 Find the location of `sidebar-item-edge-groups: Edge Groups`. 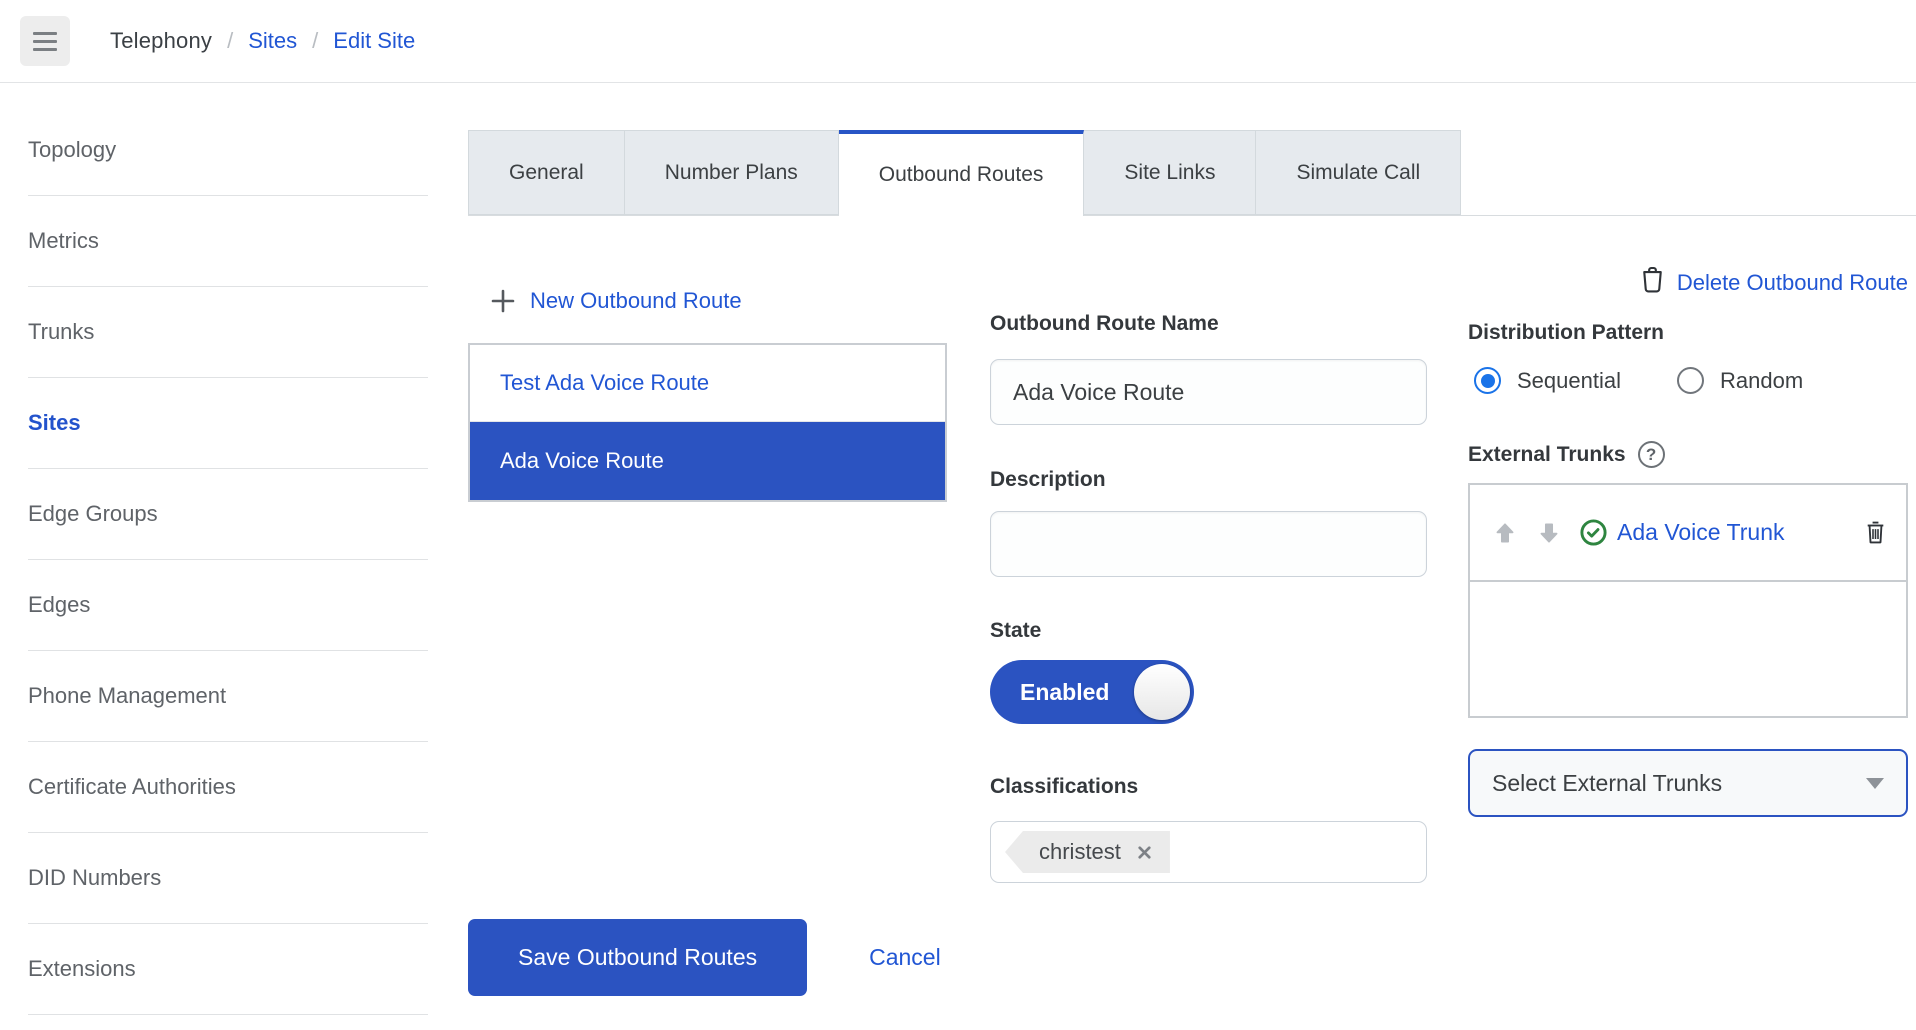

sidebar-item-edge-groups: Edge Groups is located at coordinates (228, 514).